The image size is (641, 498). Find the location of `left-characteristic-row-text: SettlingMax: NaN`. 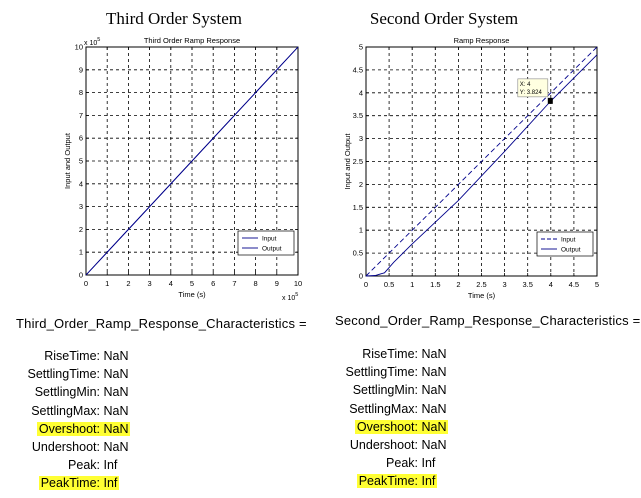

left-characteristic-row-text: SettlingMax: NaN is located at coordinates (80, 410).